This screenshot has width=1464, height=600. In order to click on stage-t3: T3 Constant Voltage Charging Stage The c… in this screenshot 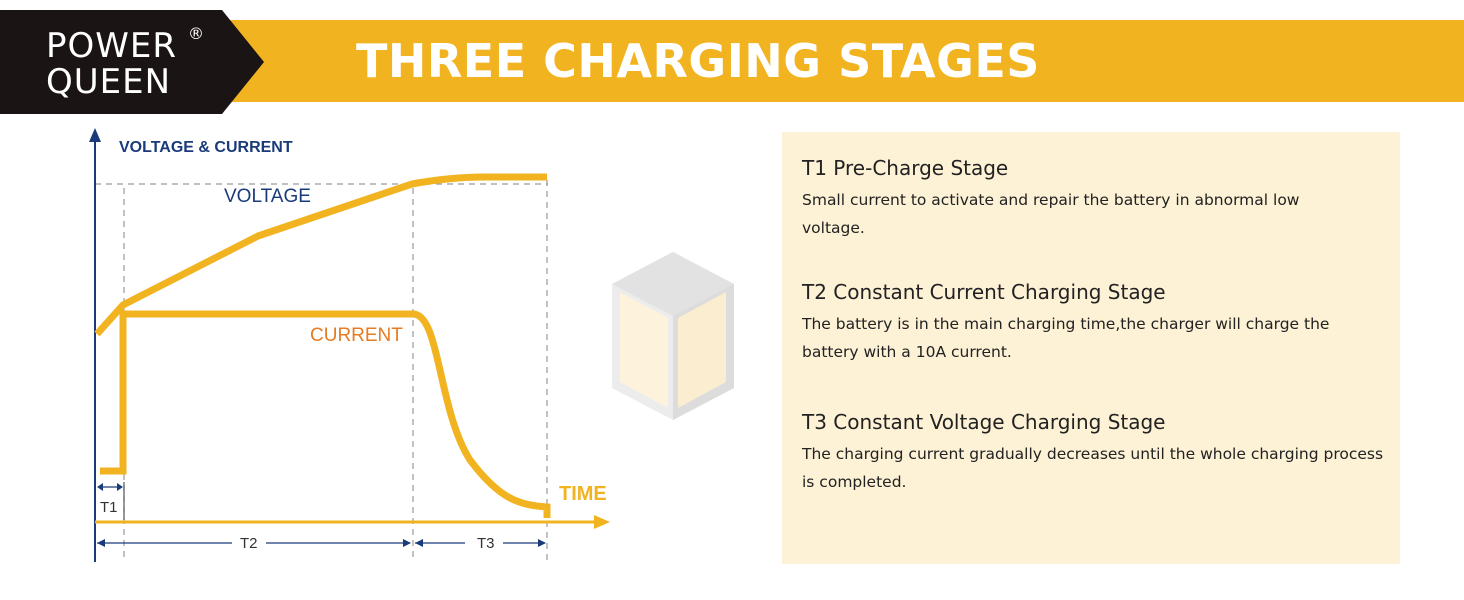, I will do `click(1096, 452)`.